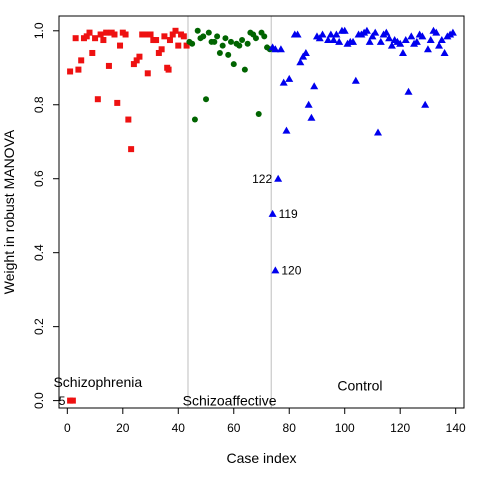 The height and width of the screenshot is (480, 480). I want to click on x-tick-label: 0, so click(67, 428).